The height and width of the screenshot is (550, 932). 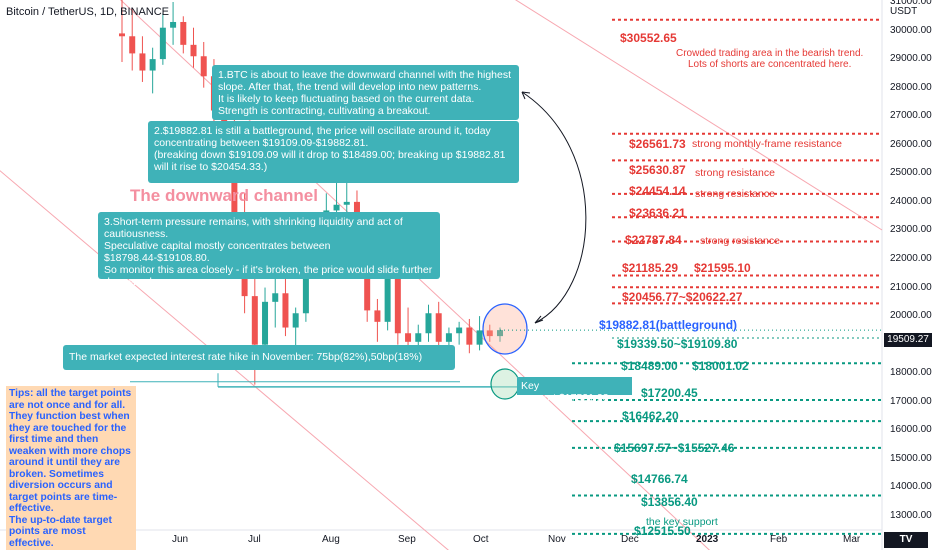 I want to click on y-tick-label: 15000.00, so click(x=911, y=458).